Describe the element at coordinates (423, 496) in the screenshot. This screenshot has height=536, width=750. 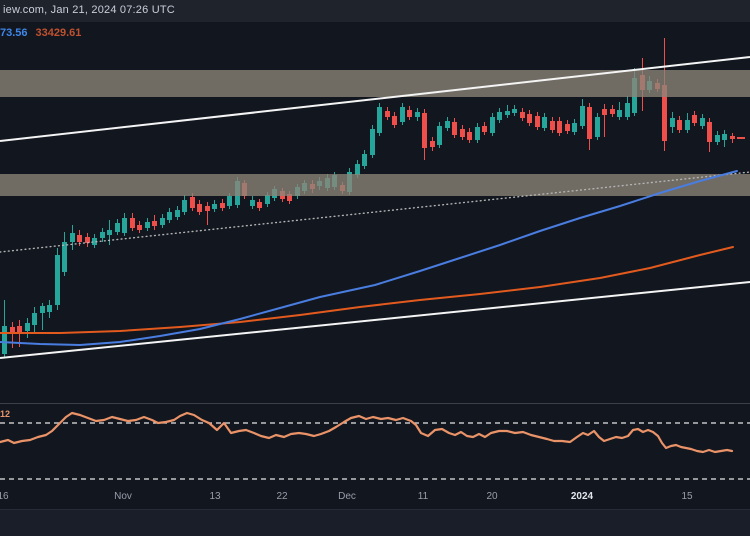
I see `x-axis-label-11: 11` at that location.